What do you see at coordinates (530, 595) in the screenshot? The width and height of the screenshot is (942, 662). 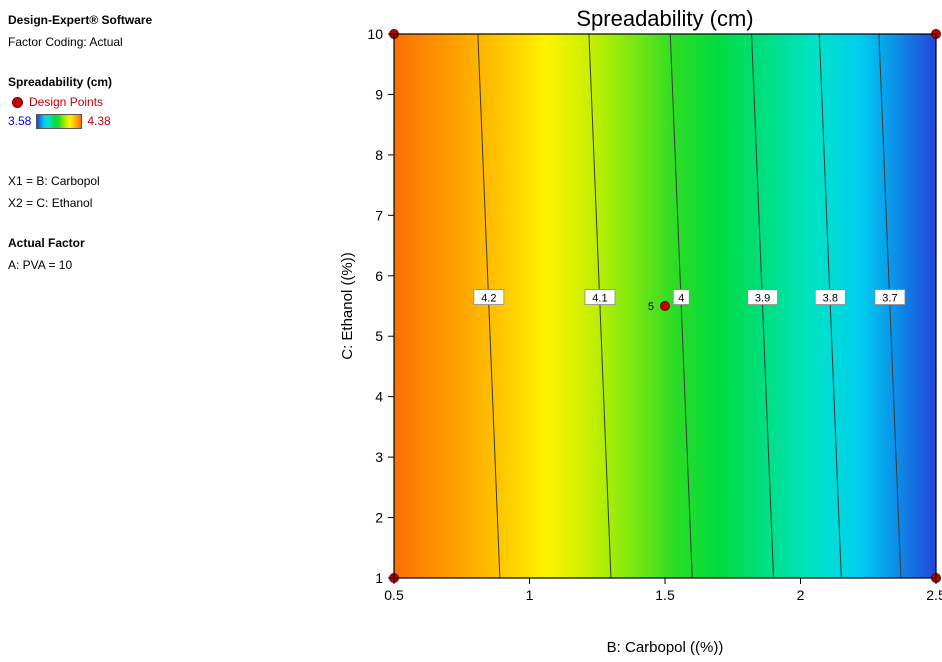 I see `x-tick-label: 1` at bounding box center [530, 595].